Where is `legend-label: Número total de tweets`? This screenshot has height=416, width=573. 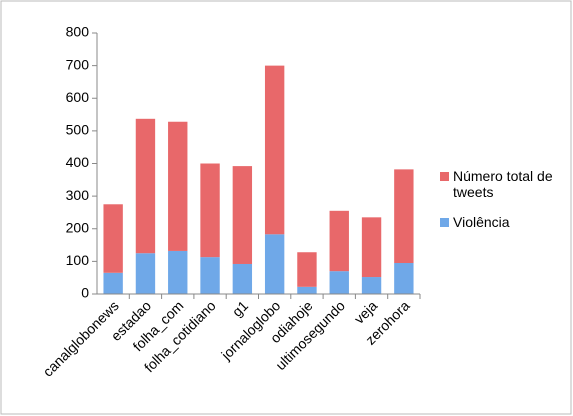
legend-label: Número total de tweets is located at coordinates (503, 184).